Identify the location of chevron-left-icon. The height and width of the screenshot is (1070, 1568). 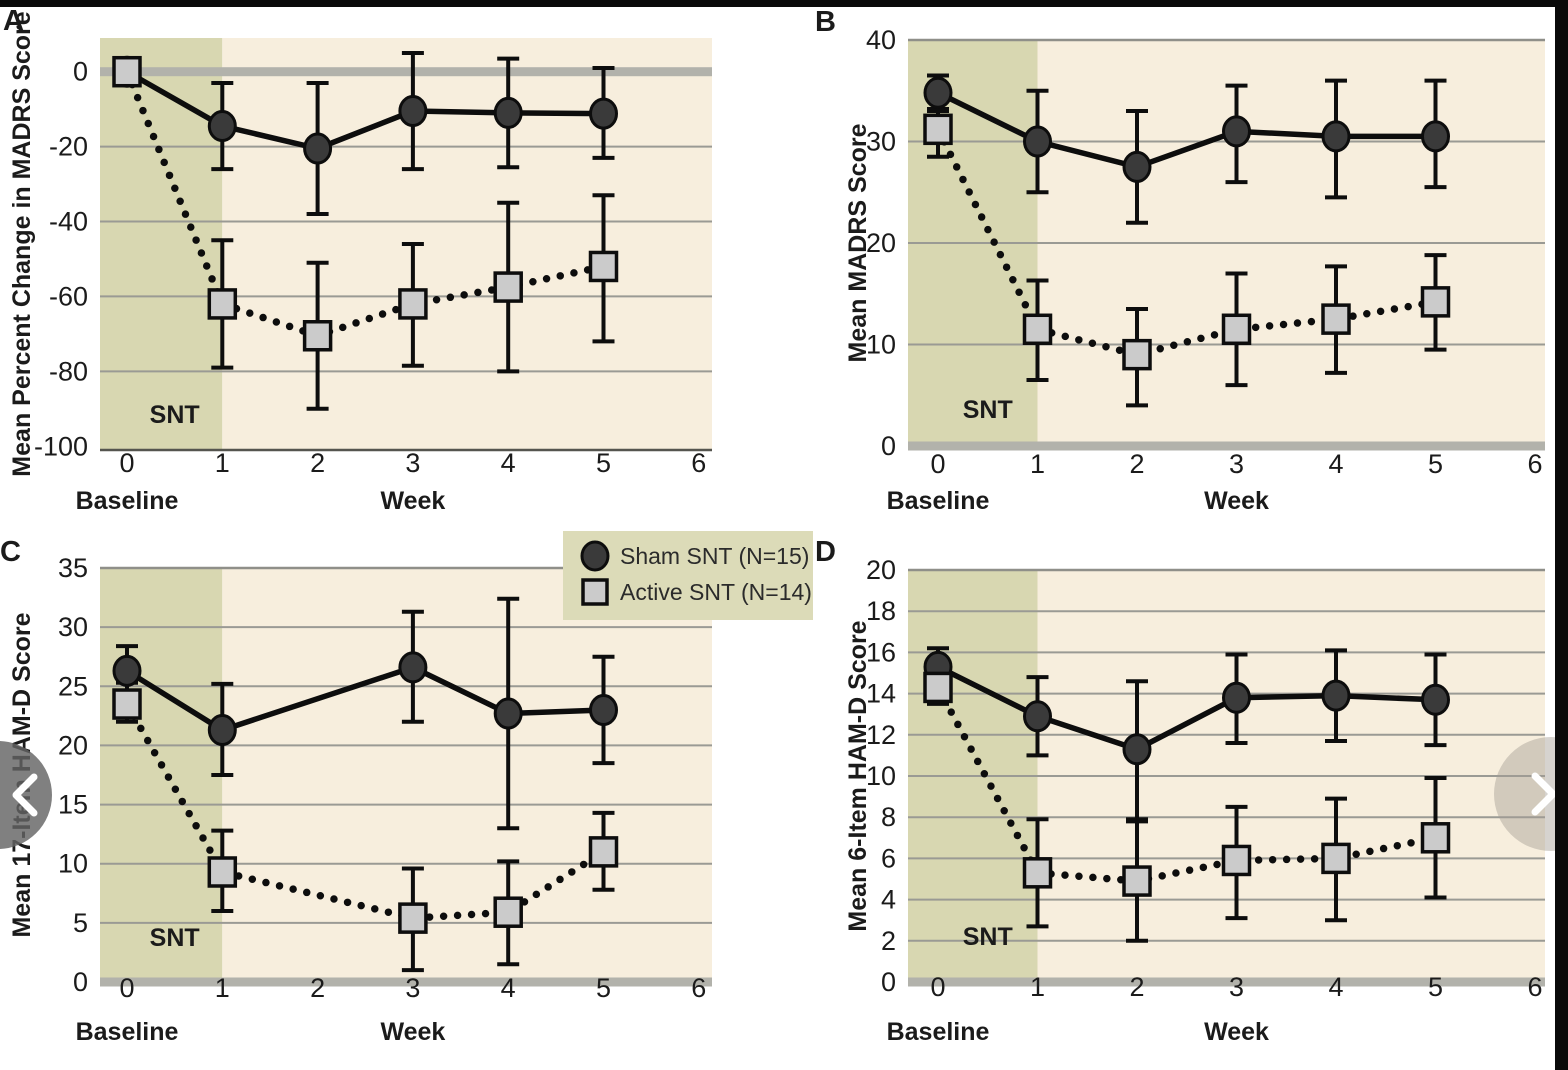
(25, 795).